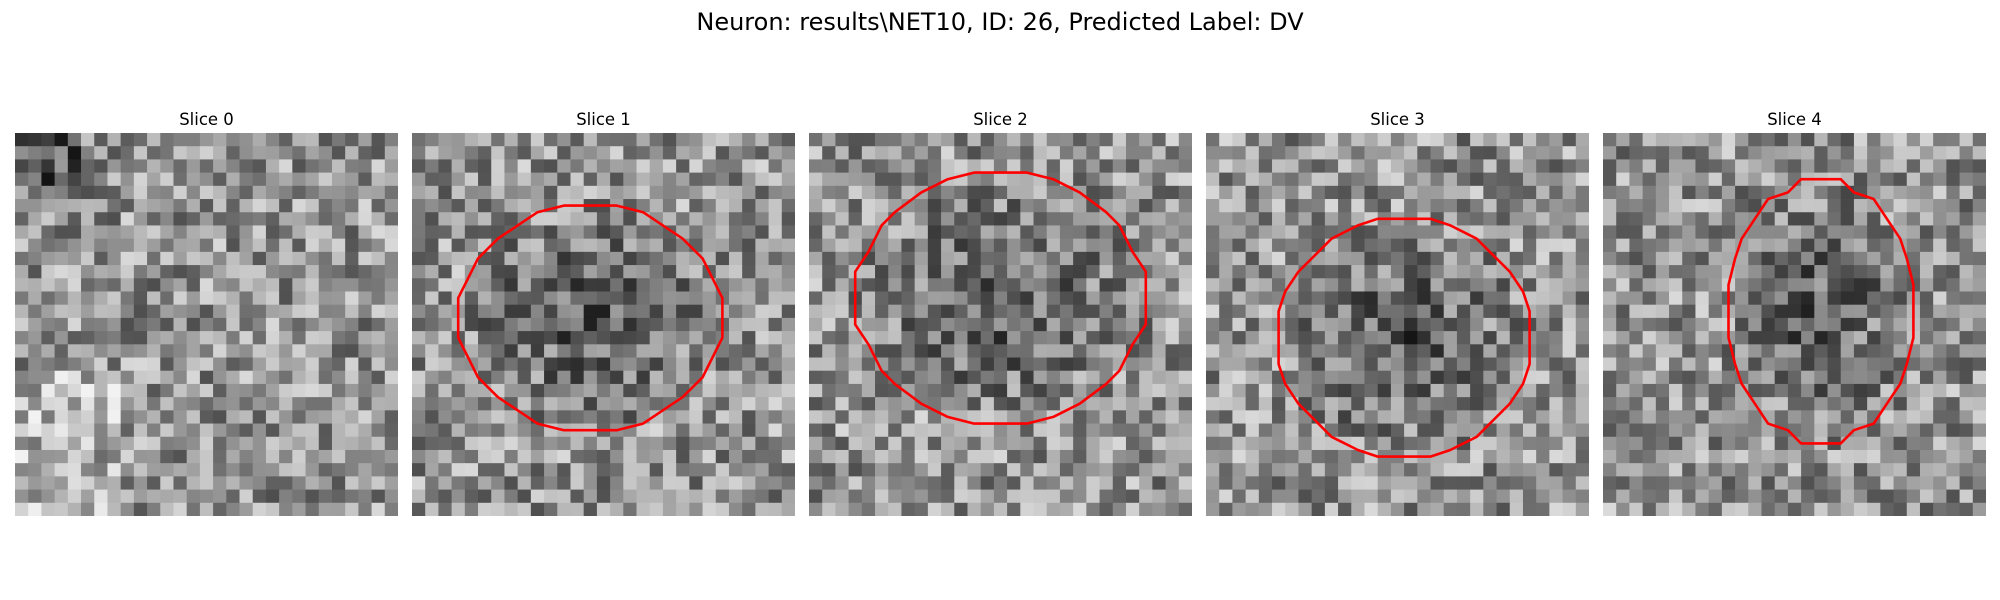  Describe the element at coordinates (1397, 119) in the screenshot. I see `slice-title: Slice 3` at that location.